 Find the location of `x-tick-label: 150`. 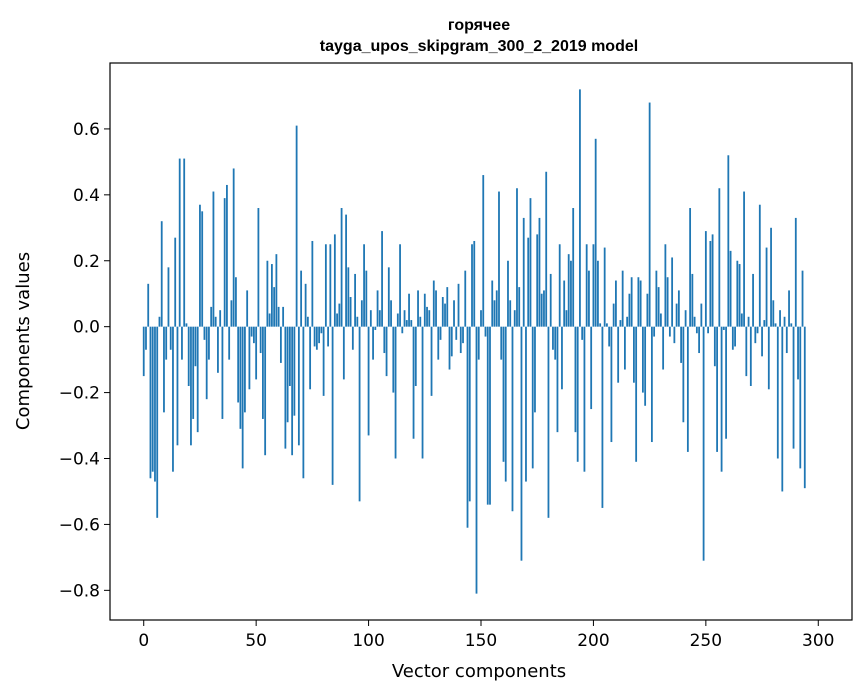

x-tick-label: 150 is located at coordinates (481, 641).